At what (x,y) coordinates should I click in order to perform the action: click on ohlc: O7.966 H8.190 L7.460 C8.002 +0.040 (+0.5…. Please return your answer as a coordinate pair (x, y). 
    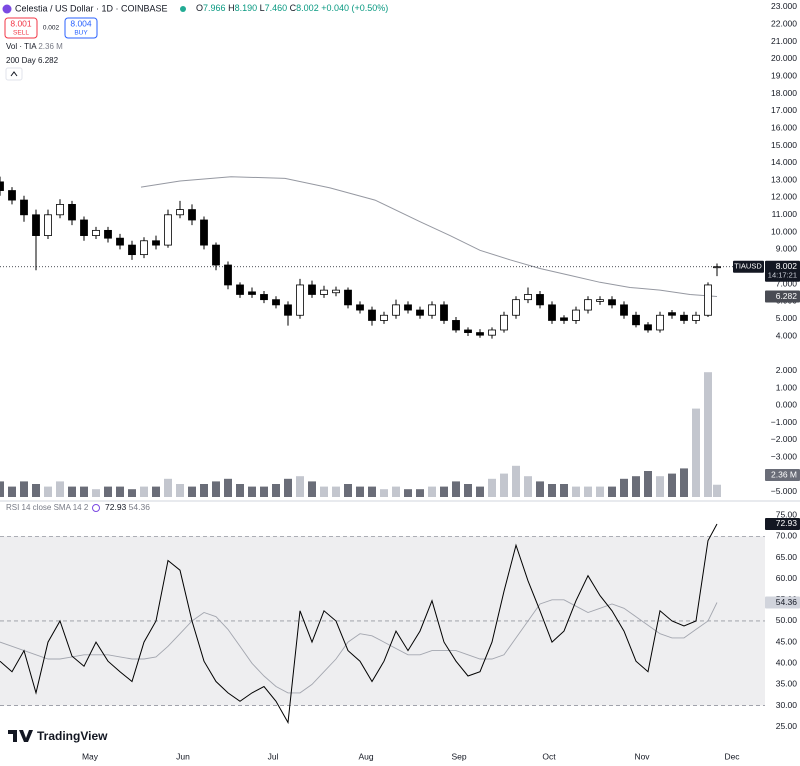
    Looking at the image, I should click on (292, 8).